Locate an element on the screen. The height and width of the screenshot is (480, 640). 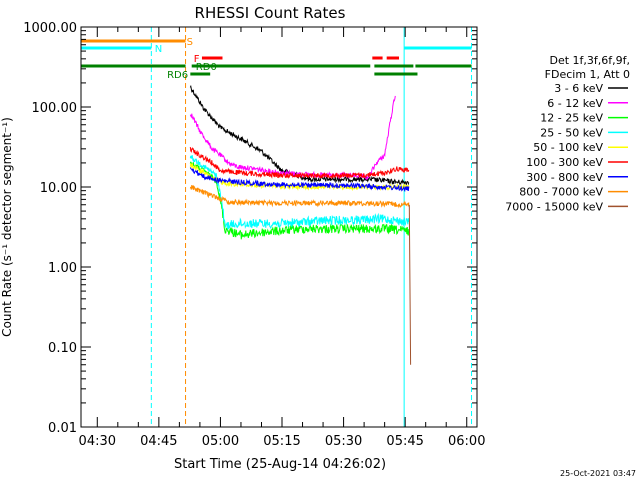
series-3-6-kev is located at coordinates (299, 135).